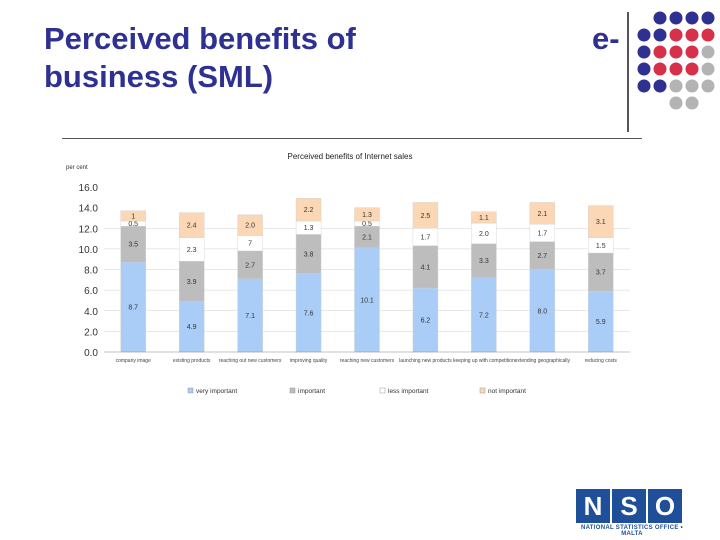 This screenshot has width=720, height=540. What do you see at coordinates (601, 361) in the screenshot?
I see `x-tick-label: reducing costs` at bounding box center [601, 361].